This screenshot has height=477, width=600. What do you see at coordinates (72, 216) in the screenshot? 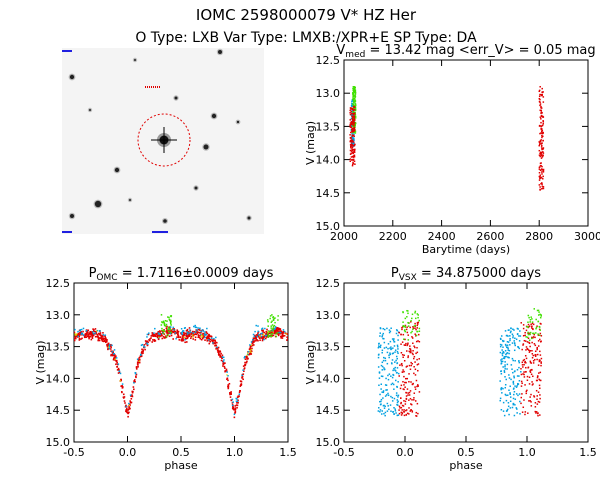
I see `field-star-core` at bounding box center [72, 216].